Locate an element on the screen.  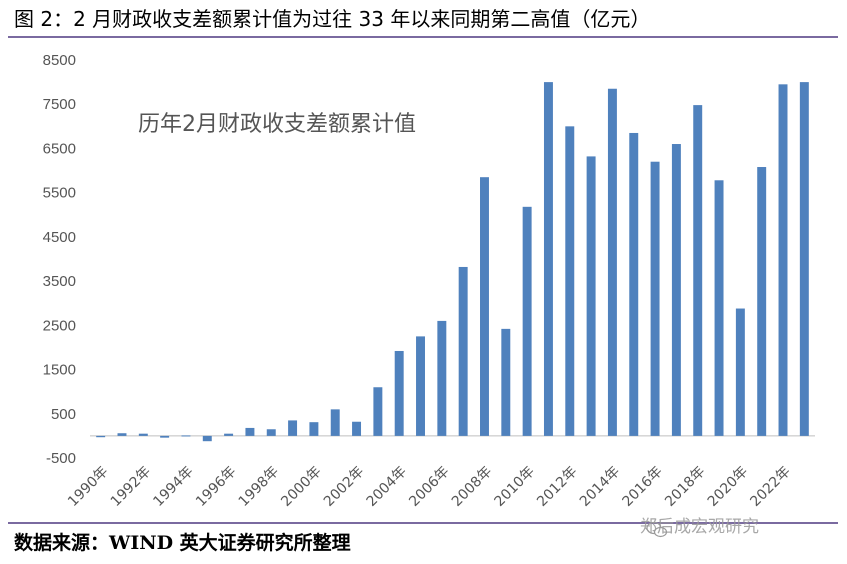
bar-2020 is located at coordinates (740, 372).